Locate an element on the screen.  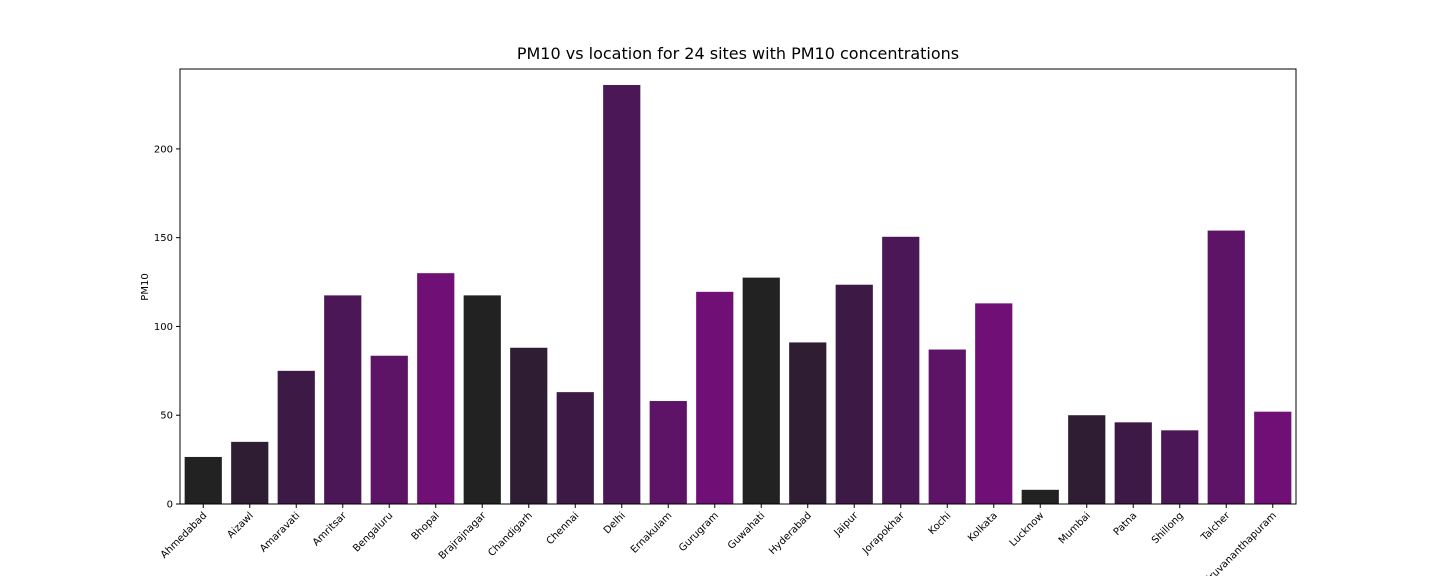
y-axis: 0 50 100 150 200 is located at coordinates (167, 327).